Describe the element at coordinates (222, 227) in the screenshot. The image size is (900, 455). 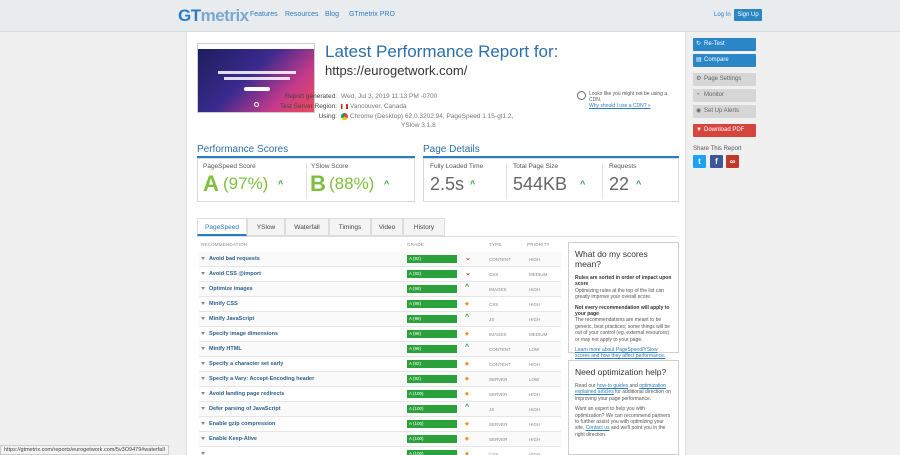
I see `tab-pagespeed: PageSpeed` at that location.